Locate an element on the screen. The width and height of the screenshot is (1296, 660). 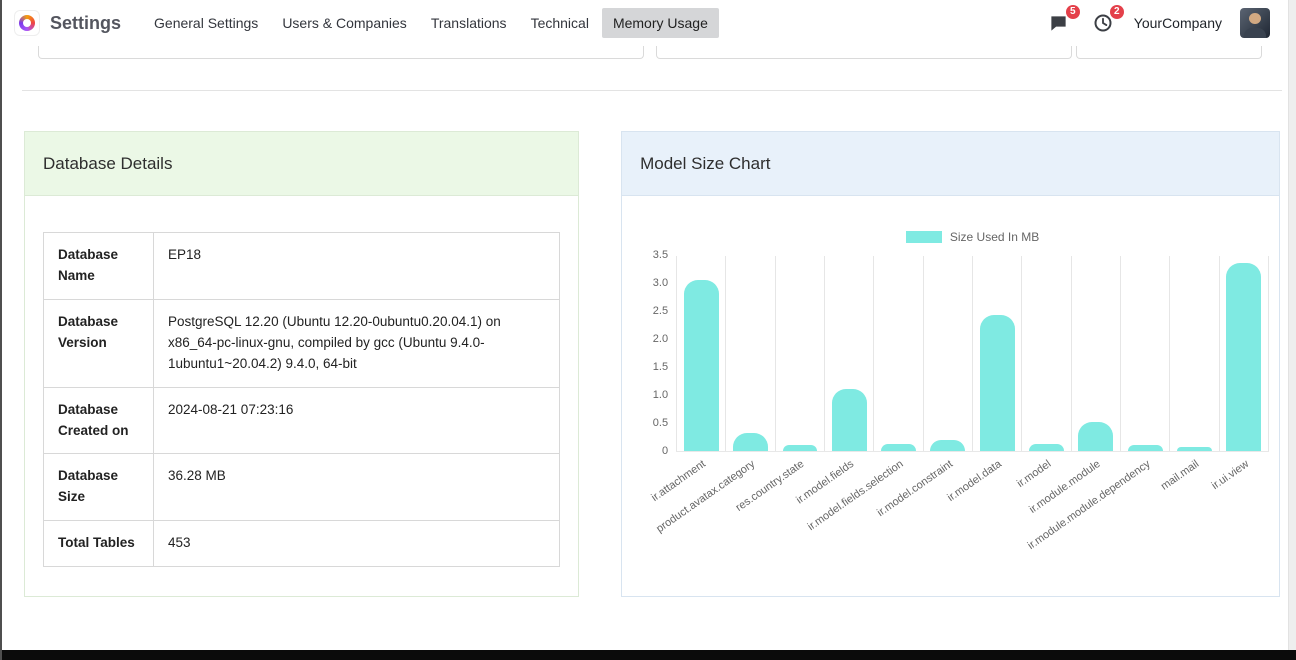
menu-item-technical: Technical is located at coordinates (559, 23).